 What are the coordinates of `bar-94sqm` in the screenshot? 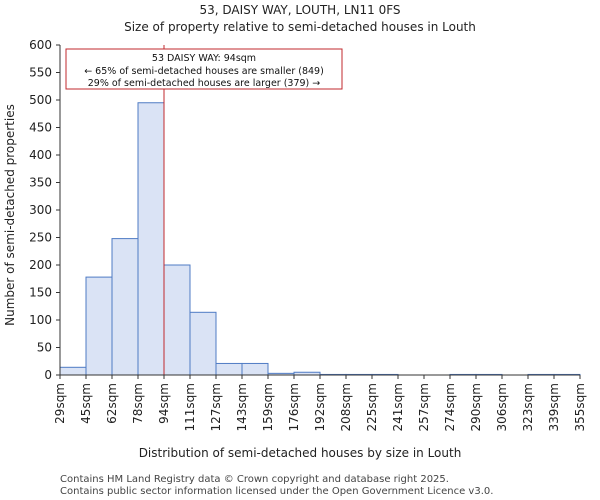 It's located at (177, 320).